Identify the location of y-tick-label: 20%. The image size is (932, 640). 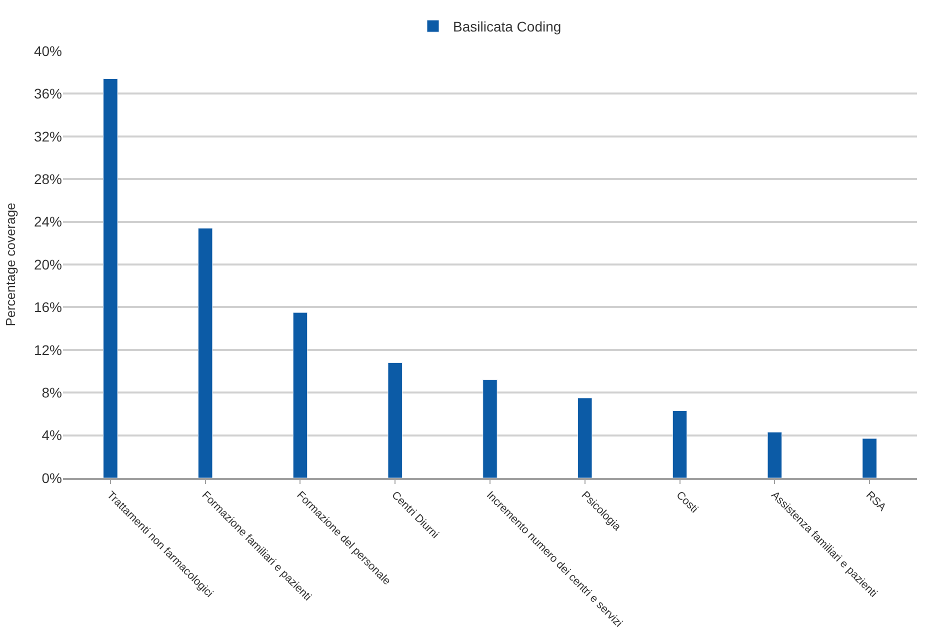
(48, 264).